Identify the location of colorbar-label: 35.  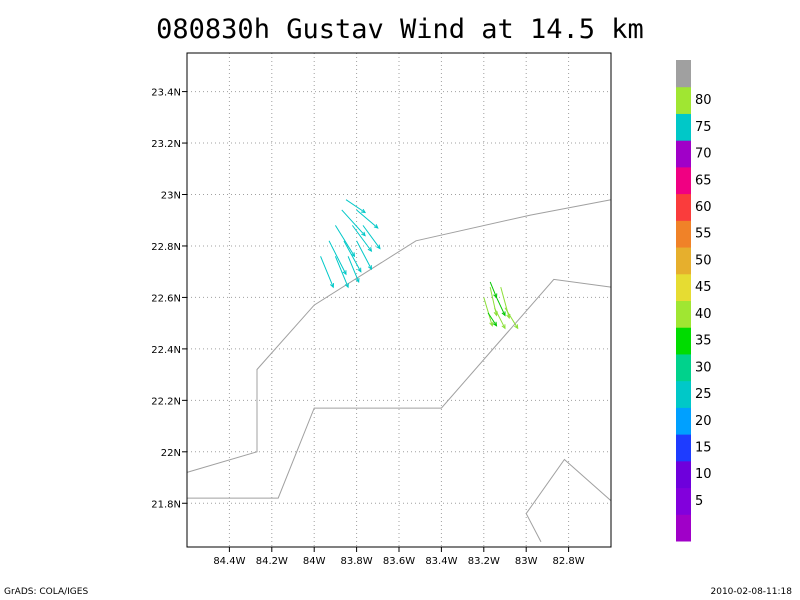
(703, 341).